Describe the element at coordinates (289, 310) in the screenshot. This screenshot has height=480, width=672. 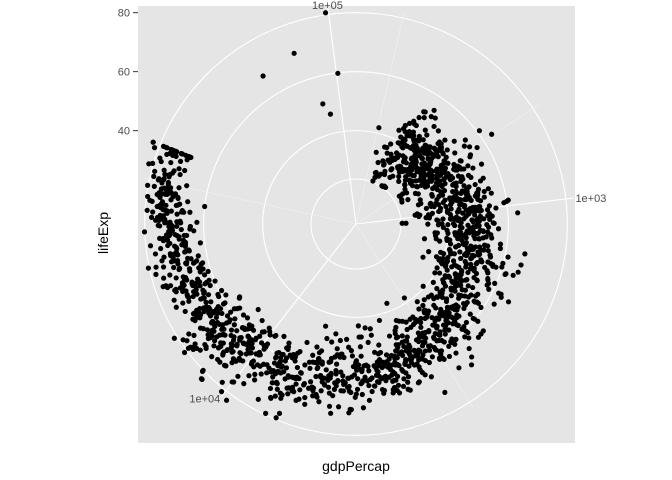
I see `major-spoke-1e+04` at that location.